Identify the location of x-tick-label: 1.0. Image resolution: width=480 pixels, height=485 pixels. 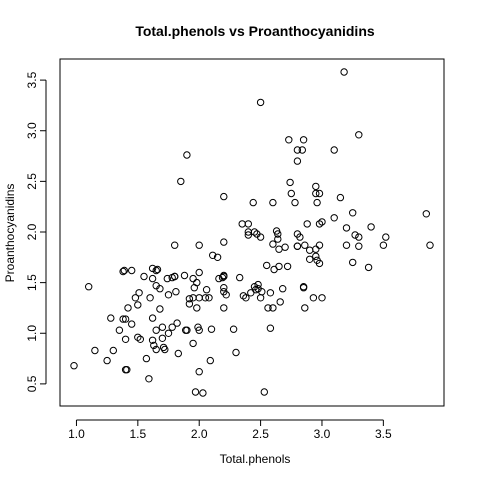
(76, 434).